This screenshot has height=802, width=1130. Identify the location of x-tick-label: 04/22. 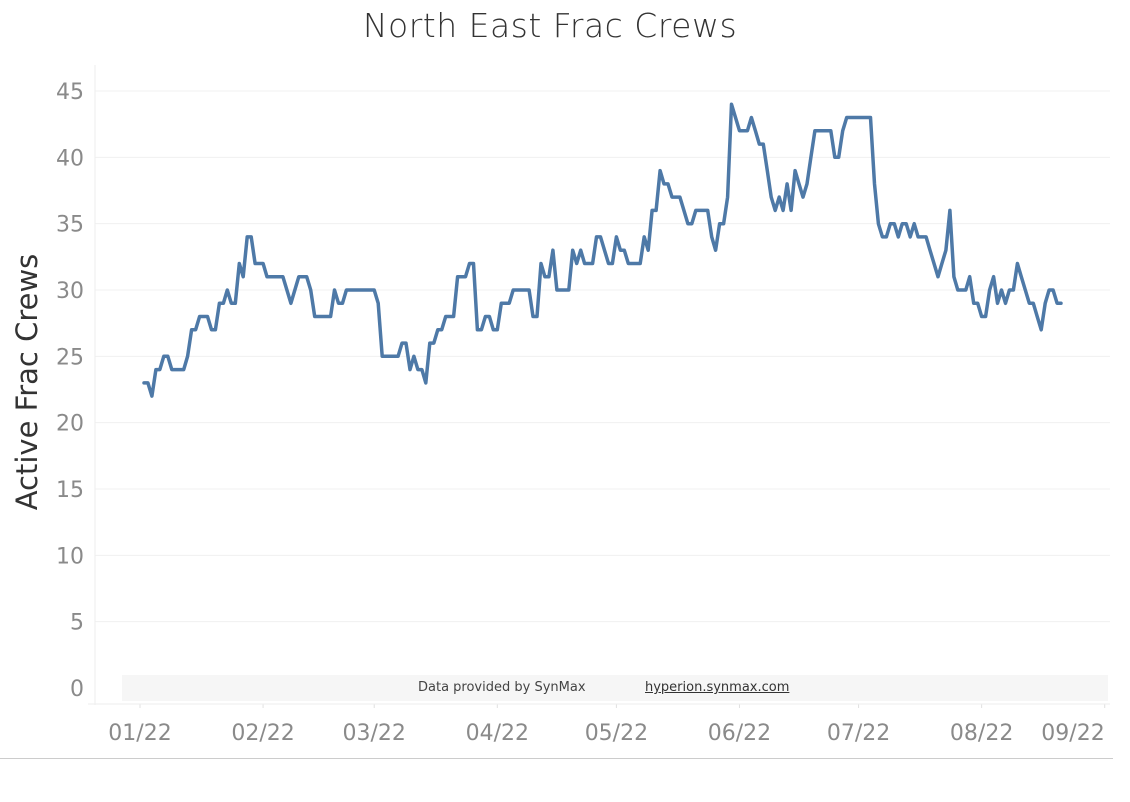
(497, 733).